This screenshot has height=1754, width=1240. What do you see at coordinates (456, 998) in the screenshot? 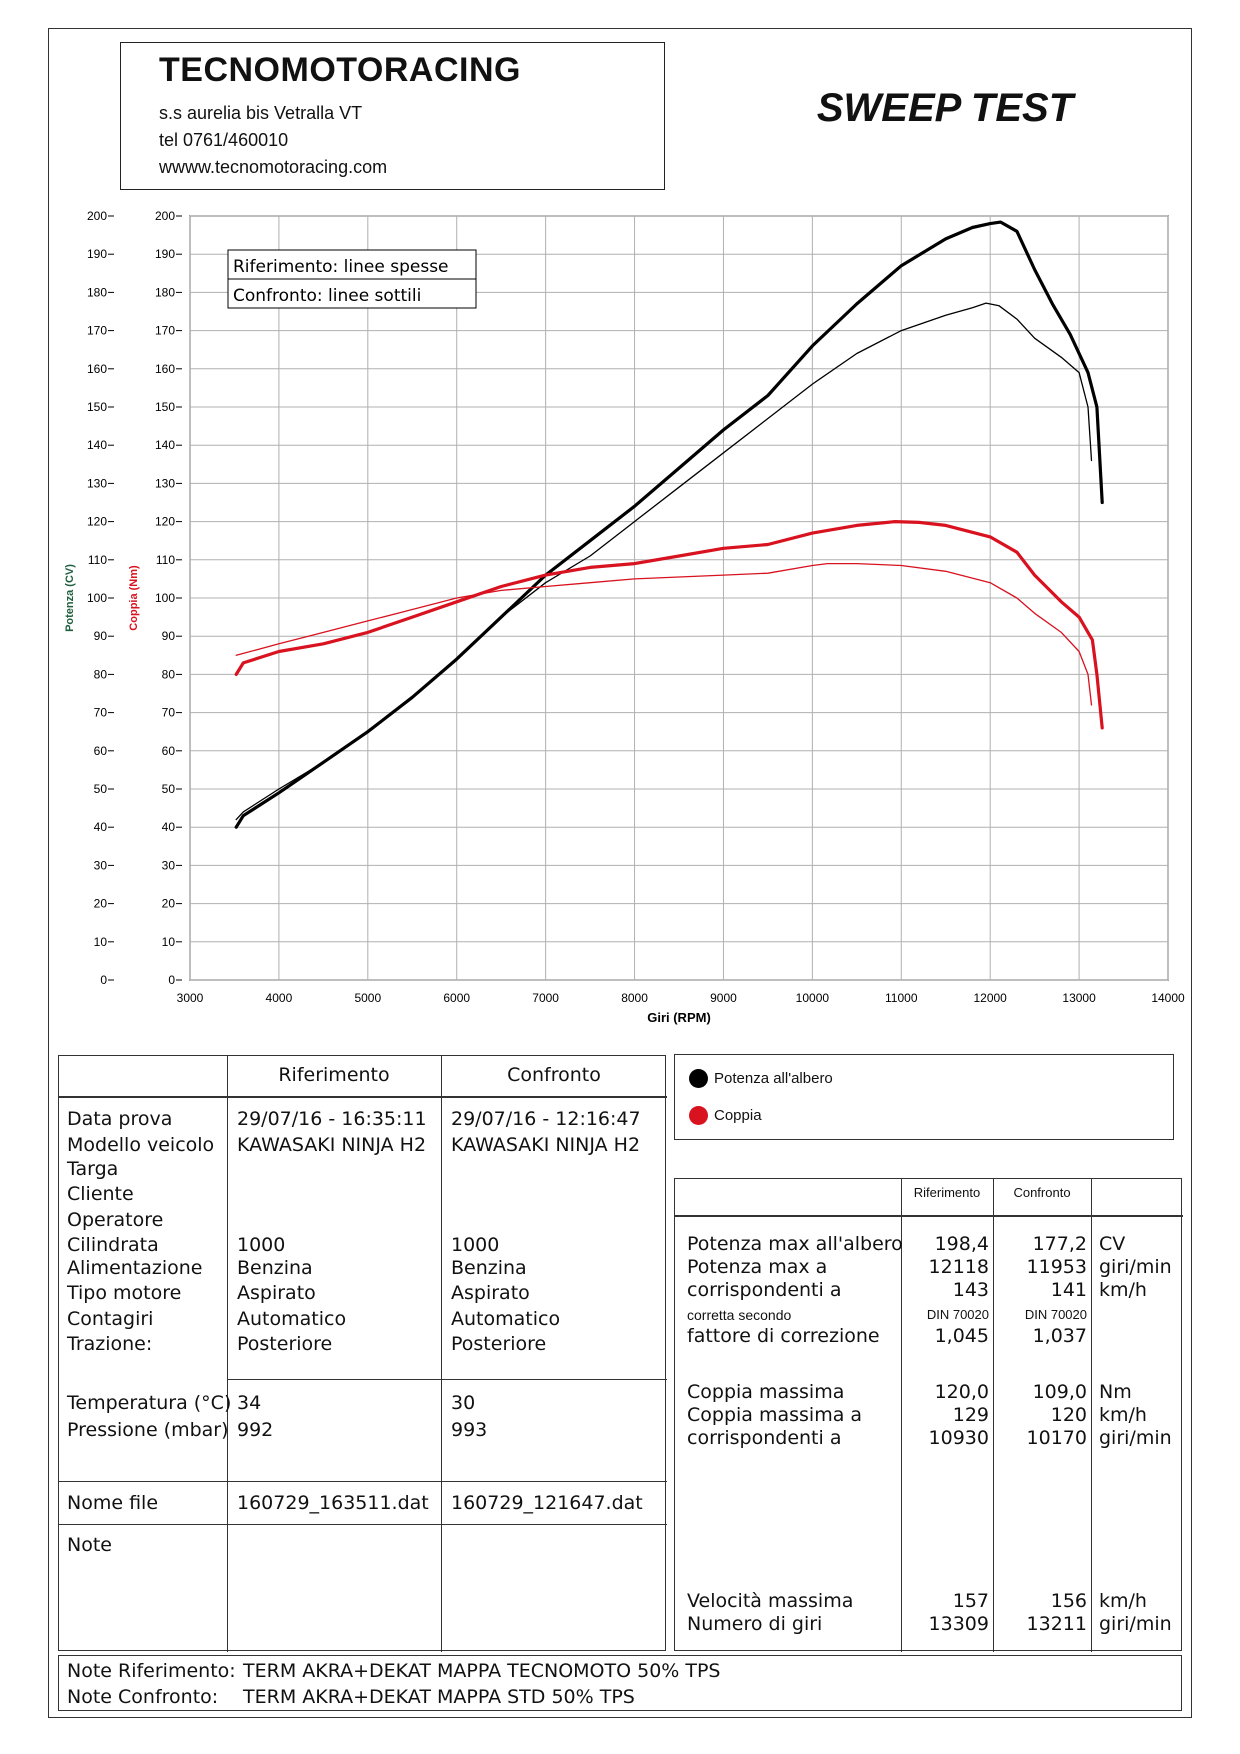
I see `x-tick-label: 6000` at bounding box center [456, 998].